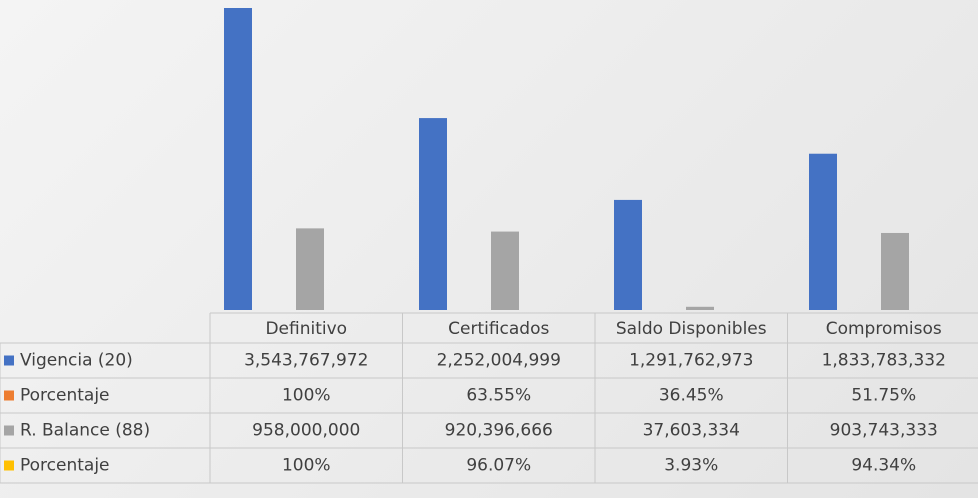  Describe the element at coordinates (884, 329) in the screenshot. I see `column-header: Compromisos` at that location.